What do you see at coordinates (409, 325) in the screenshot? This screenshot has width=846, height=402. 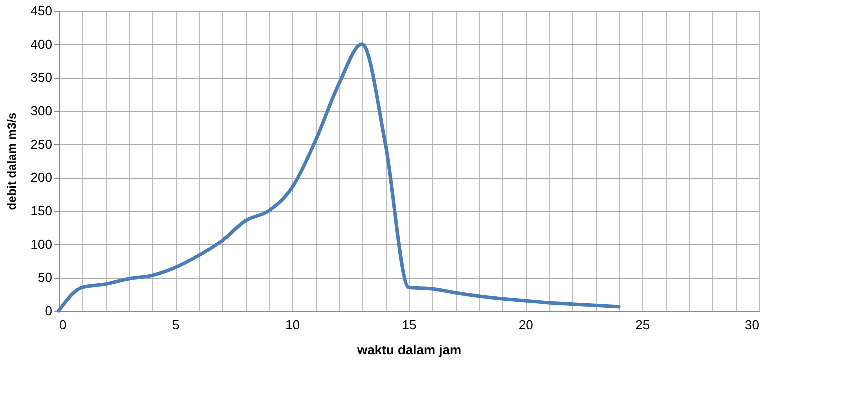 I see `x-tick-label: 15` at bounding box center [409, 325].